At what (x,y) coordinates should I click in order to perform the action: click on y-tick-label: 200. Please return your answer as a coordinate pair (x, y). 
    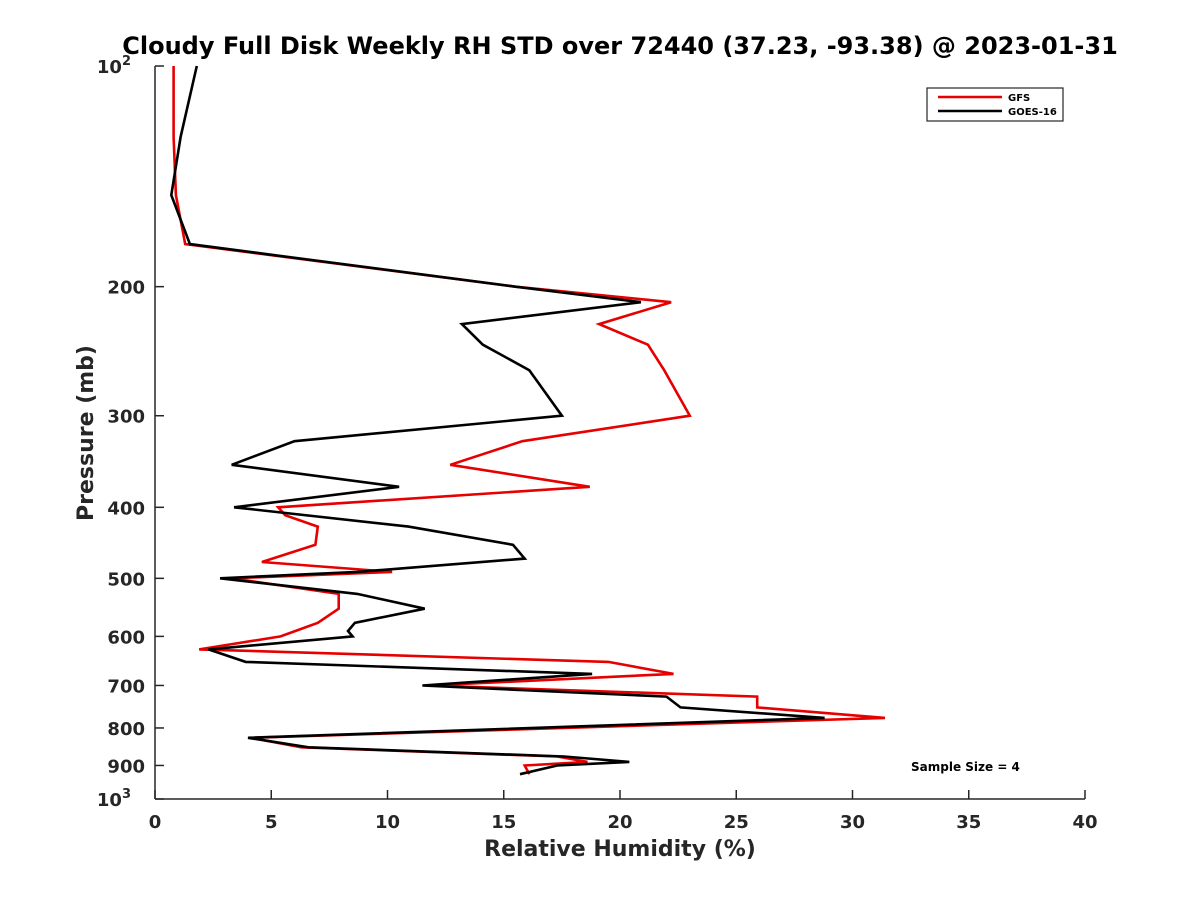
    Looking at the image, I should click on (126, 288).